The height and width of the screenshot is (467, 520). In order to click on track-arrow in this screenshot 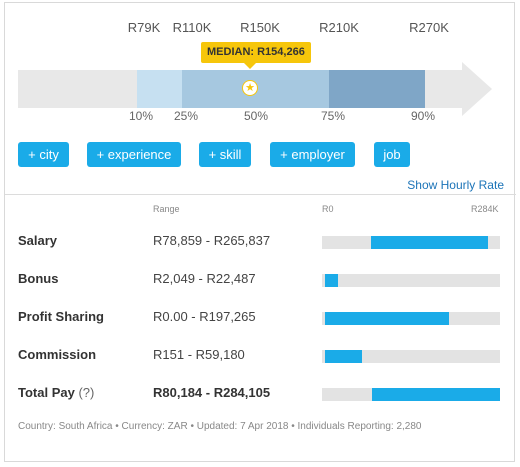, I will do `click(477, 89)`.